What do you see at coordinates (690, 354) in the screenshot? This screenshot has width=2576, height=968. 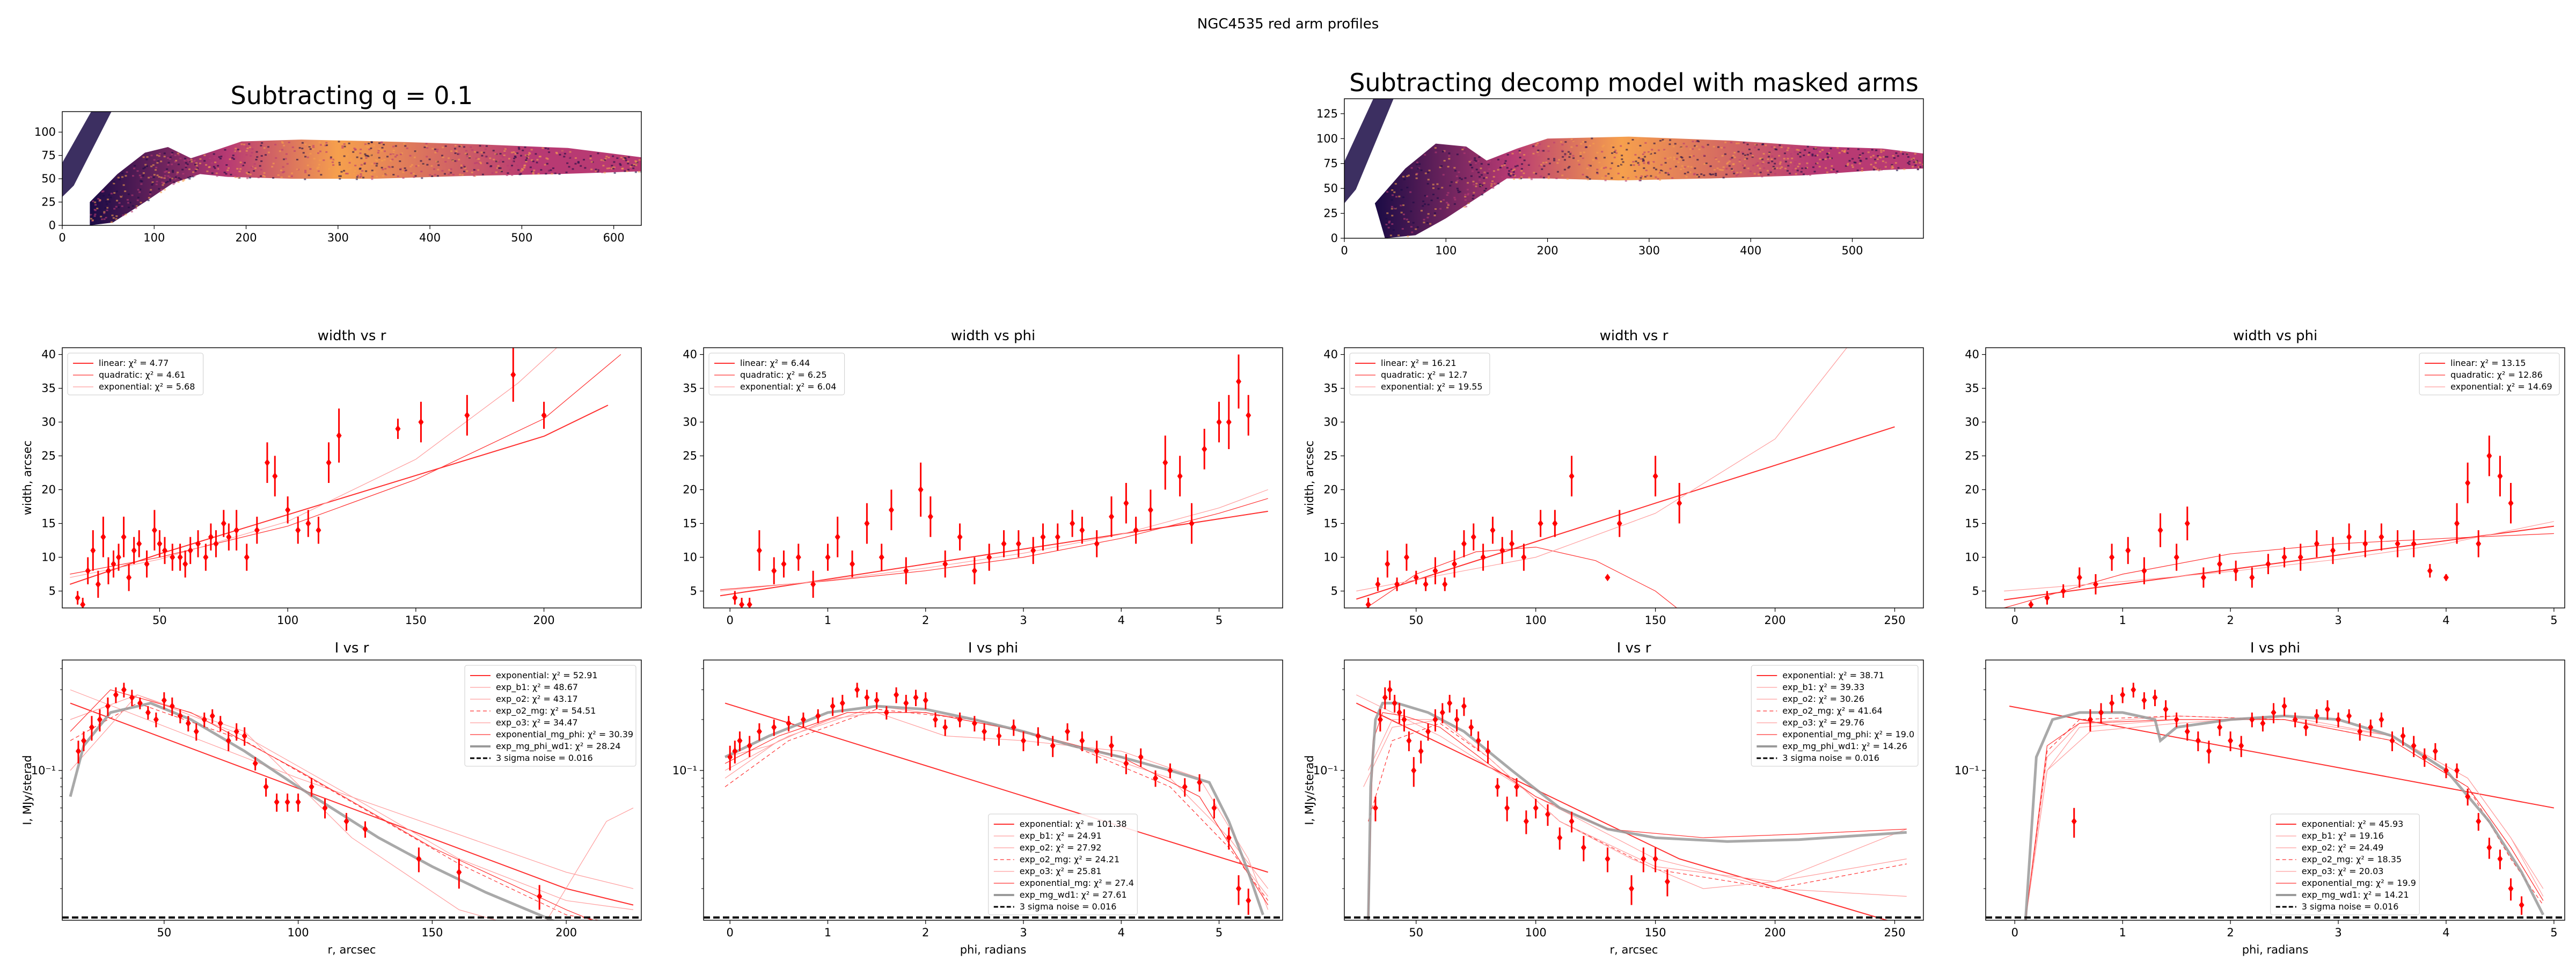 I see `y-tick-label: 40` at bounding box center [690, 354].